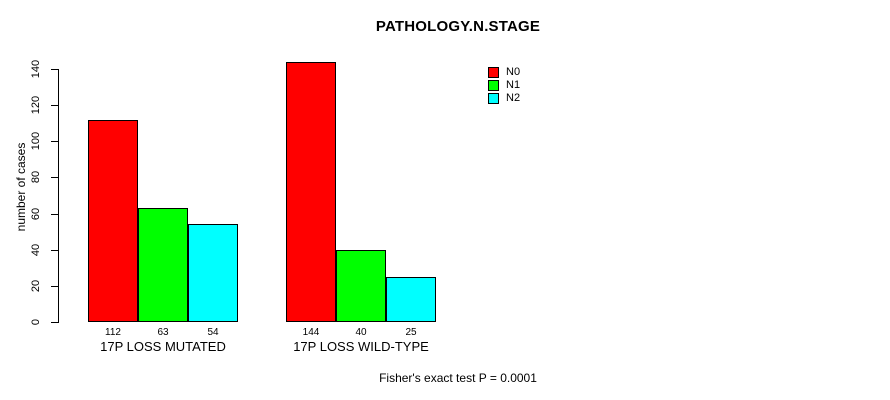 The height and width of the screenshot is (400, 890). I want to click on category-label: 17P LOSS WILD-TYPE, so click(361, 346).